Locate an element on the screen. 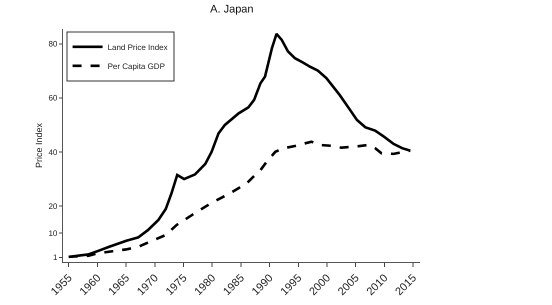  chart-title: A. Japan is located at coordinates (232, 9).